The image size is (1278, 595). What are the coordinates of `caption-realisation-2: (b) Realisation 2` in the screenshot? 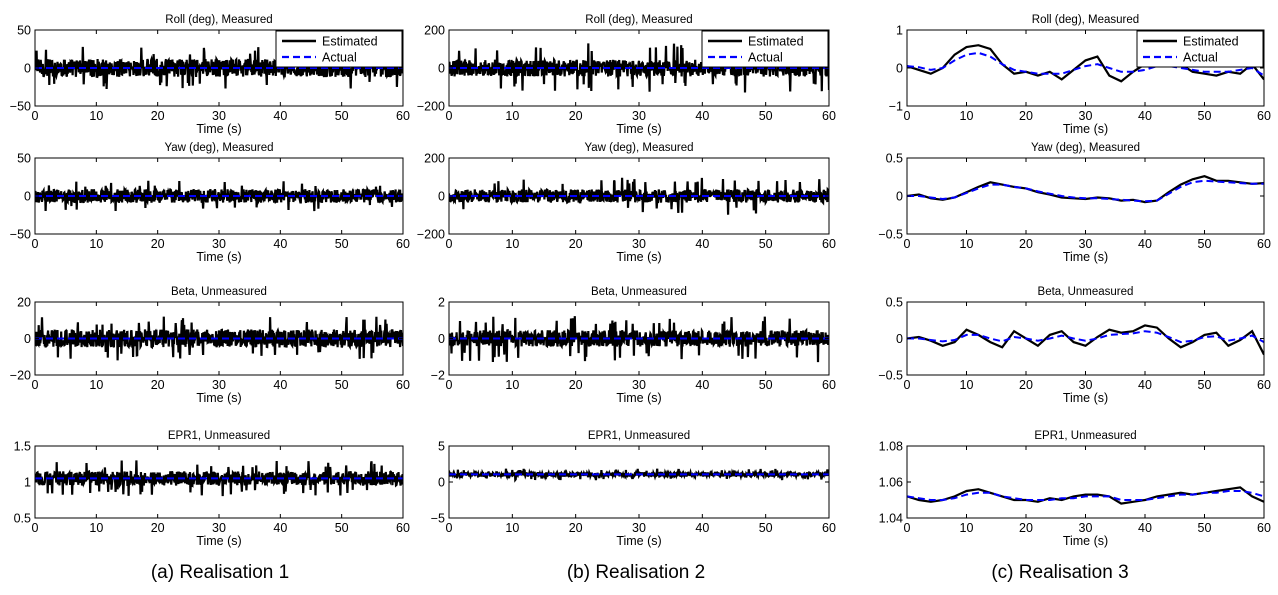 It's located at (636, 572).